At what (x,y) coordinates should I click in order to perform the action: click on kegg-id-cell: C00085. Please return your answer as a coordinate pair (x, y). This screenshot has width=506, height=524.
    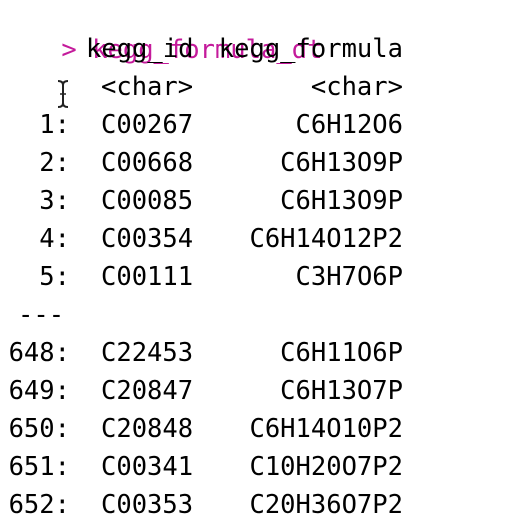
    Looking at the image, I should click on (147, 201).